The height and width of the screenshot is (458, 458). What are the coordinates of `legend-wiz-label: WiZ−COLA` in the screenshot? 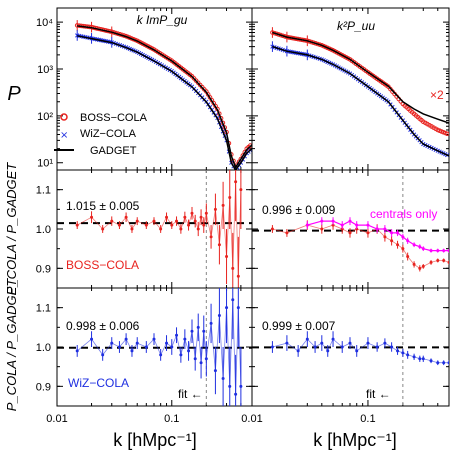 It's located at (108, 134).